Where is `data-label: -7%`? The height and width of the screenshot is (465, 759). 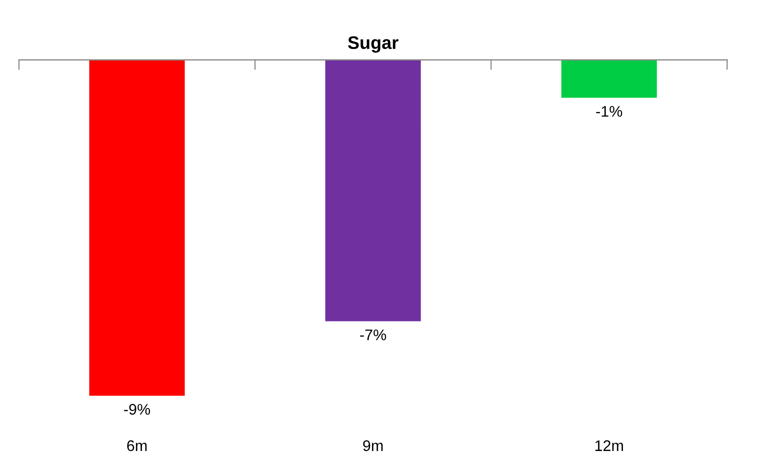
data-label: -7% is located at coordinates (373, 335).